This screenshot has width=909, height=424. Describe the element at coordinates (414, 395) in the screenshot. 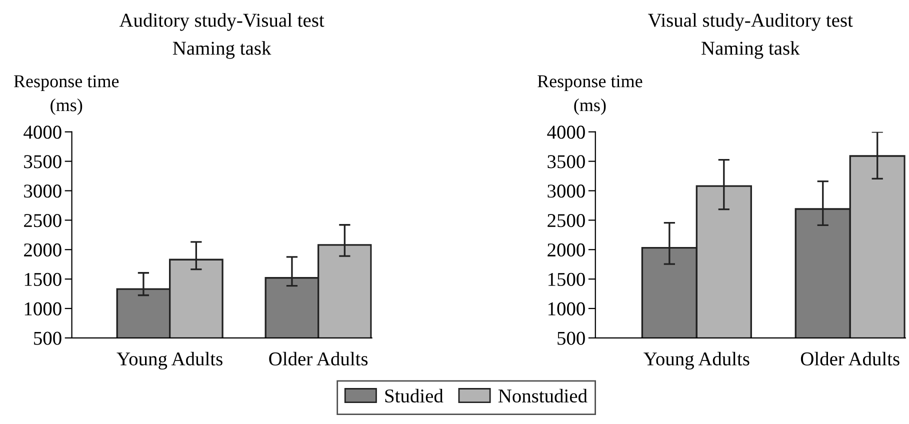

I see `legend-label: Studied` at that location.